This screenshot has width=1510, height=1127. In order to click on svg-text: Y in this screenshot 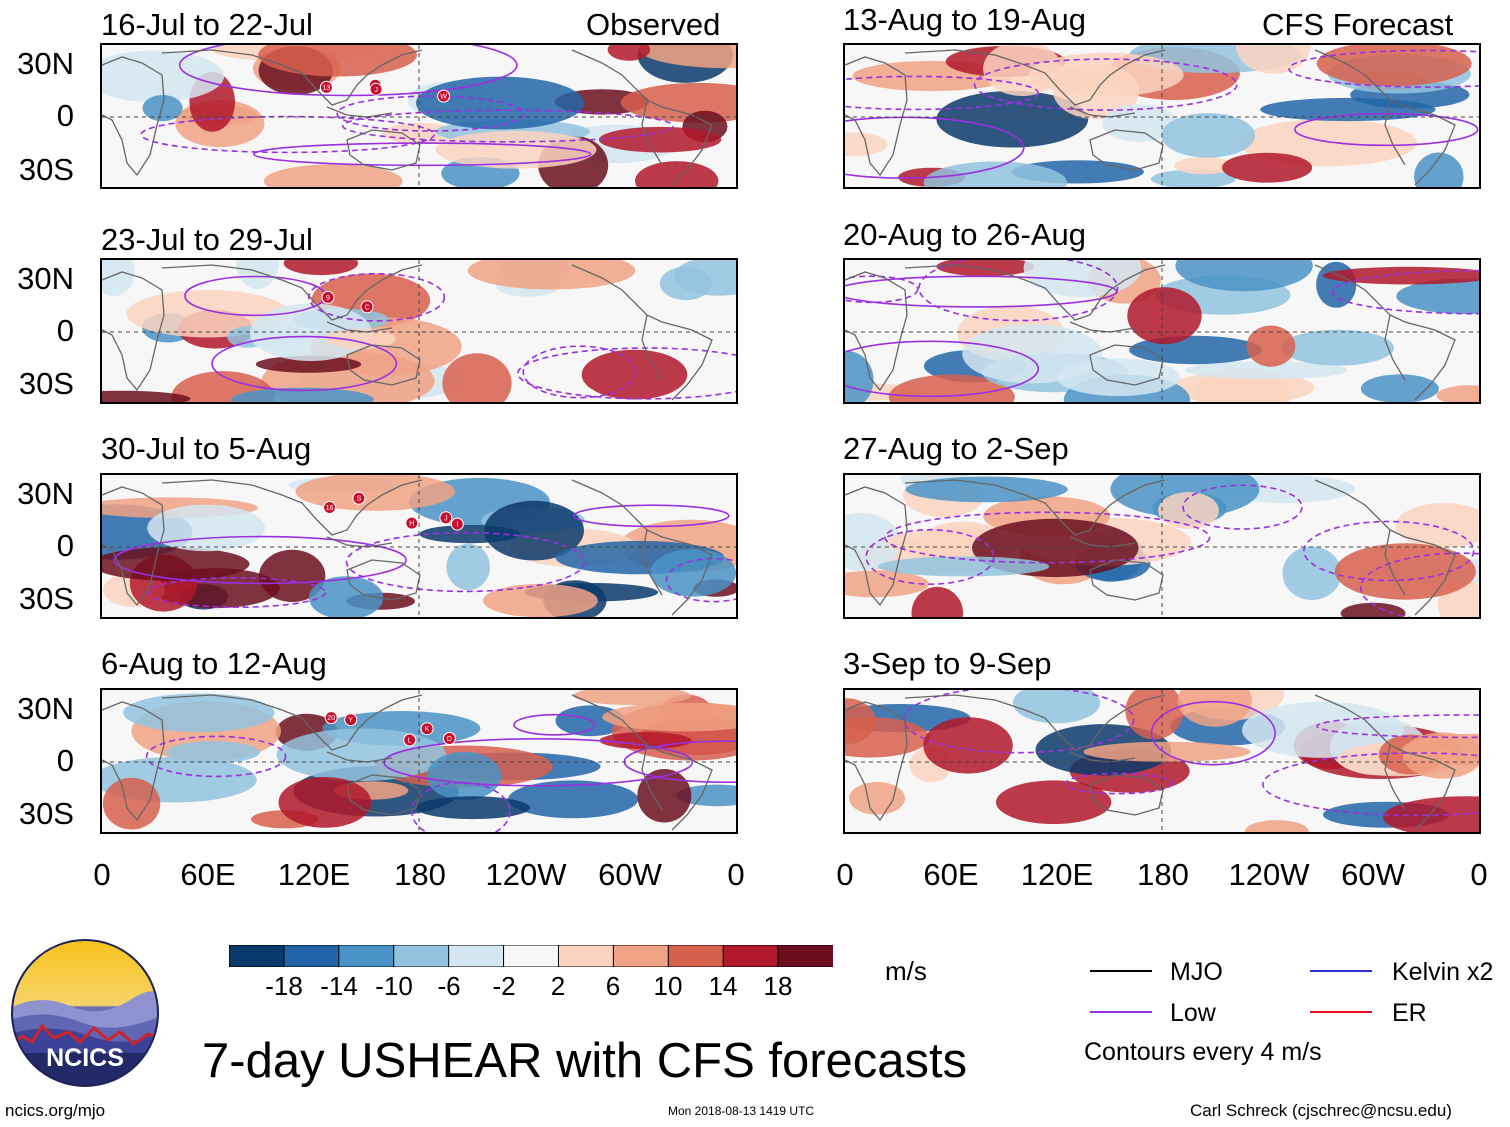, I will do `click(350, 720)`.